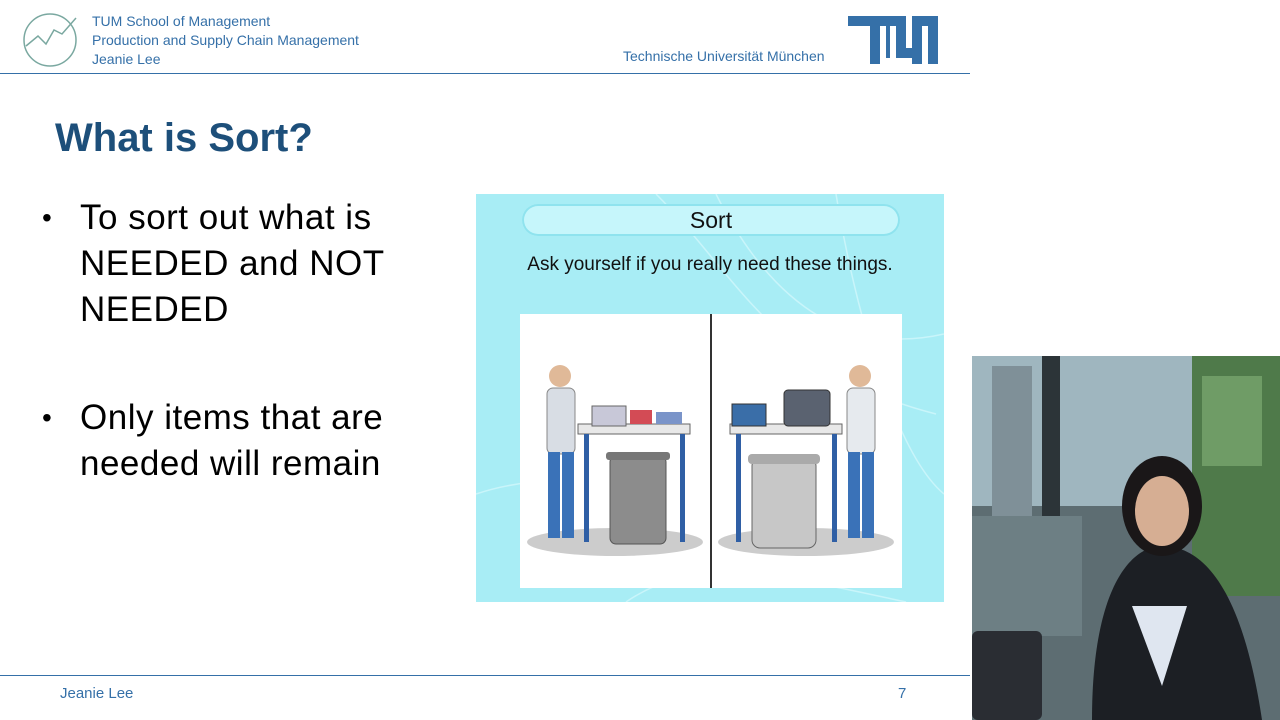  What do you see at coordinates (126, 59) in the screenshot?
I see `school-line-3: Jeanie Lee` at bounding box center [126, 59].